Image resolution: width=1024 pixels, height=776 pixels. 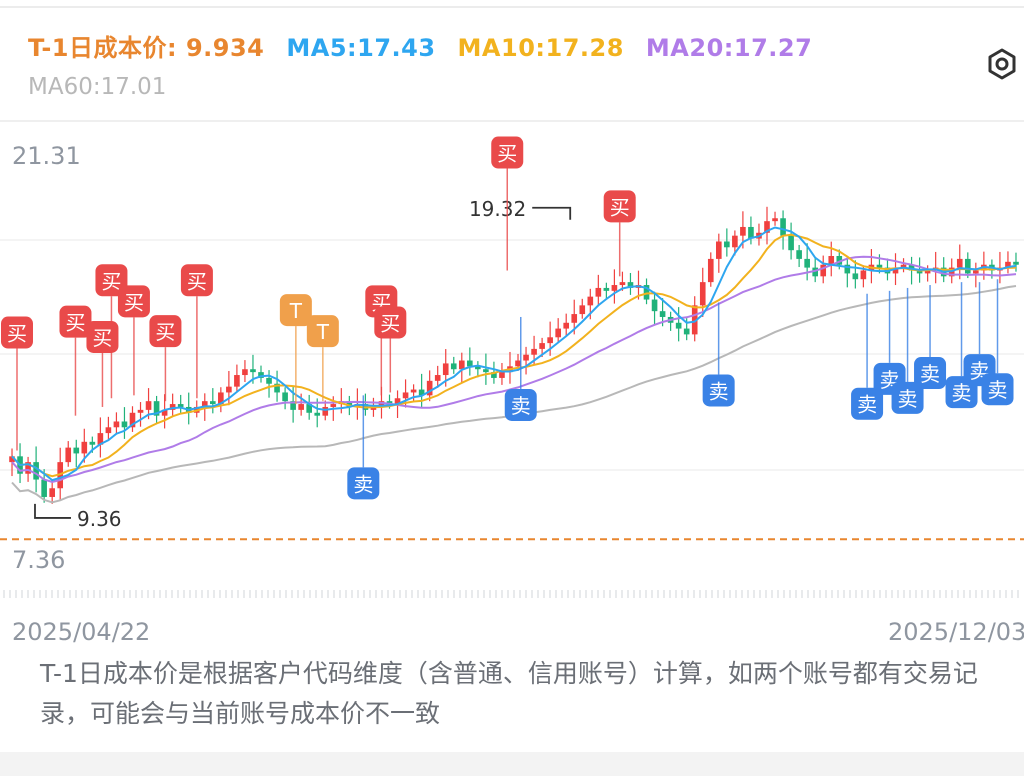 What do you see at coordinates (52, 511) in the screenshot?
I see `low-marker-line` at bounding box center [52, 511].